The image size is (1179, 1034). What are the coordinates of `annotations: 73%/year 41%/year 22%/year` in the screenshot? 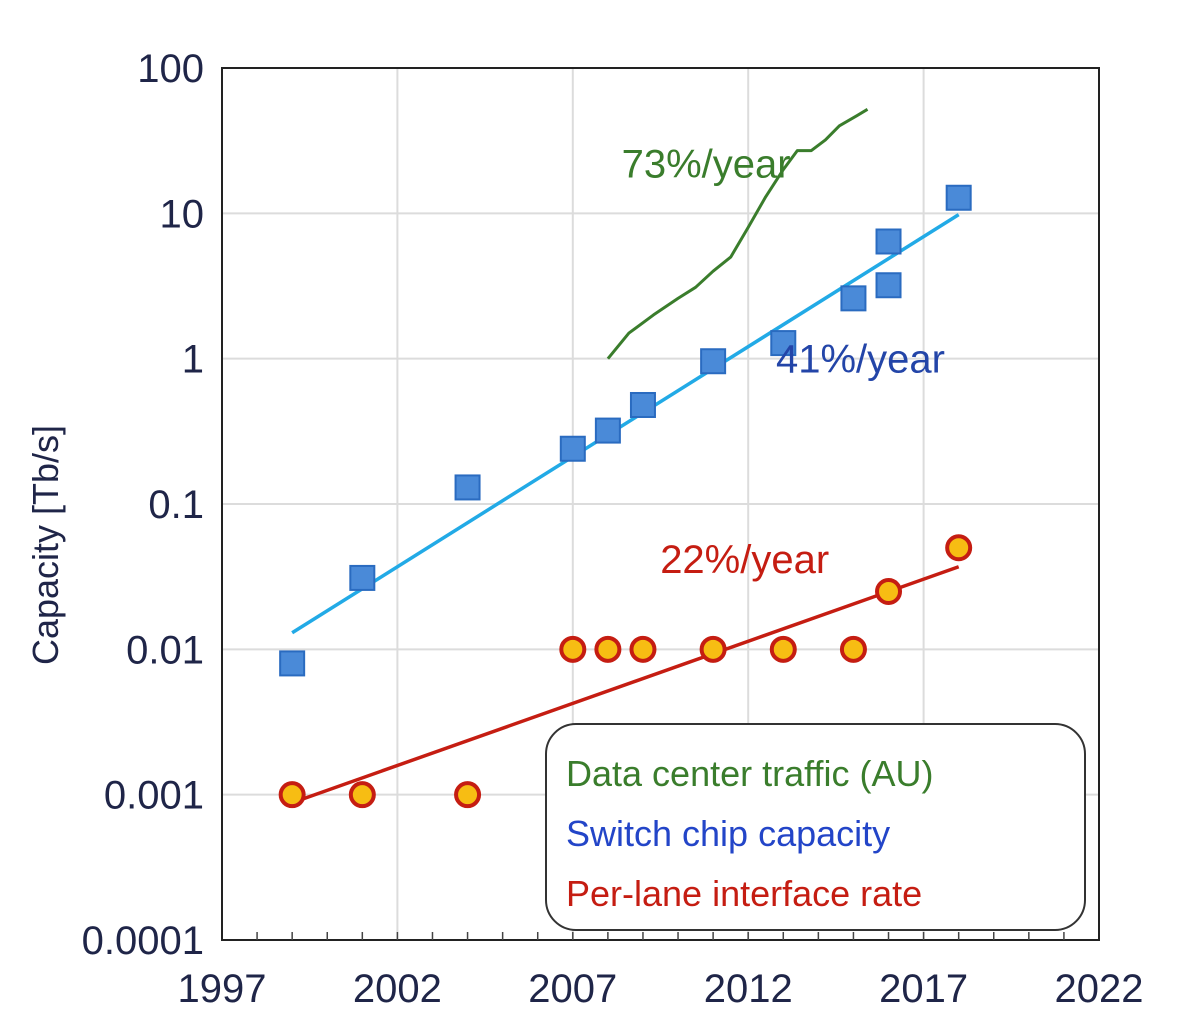 It's located at (783, 362).